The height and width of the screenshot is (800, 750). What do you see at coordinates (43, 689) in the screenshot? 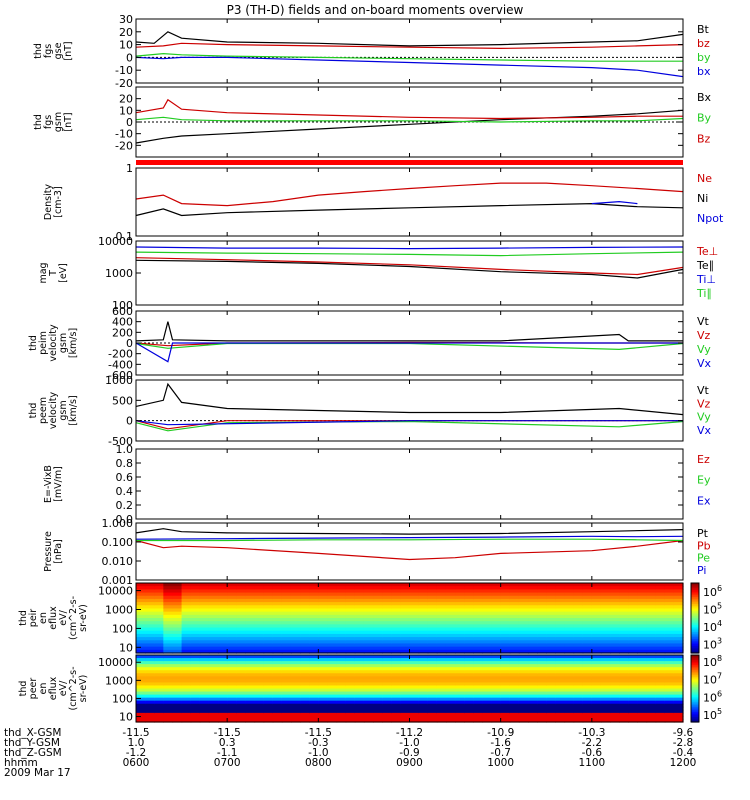
I see `y-axis-label-line: en` at bounding box center [43, 689].